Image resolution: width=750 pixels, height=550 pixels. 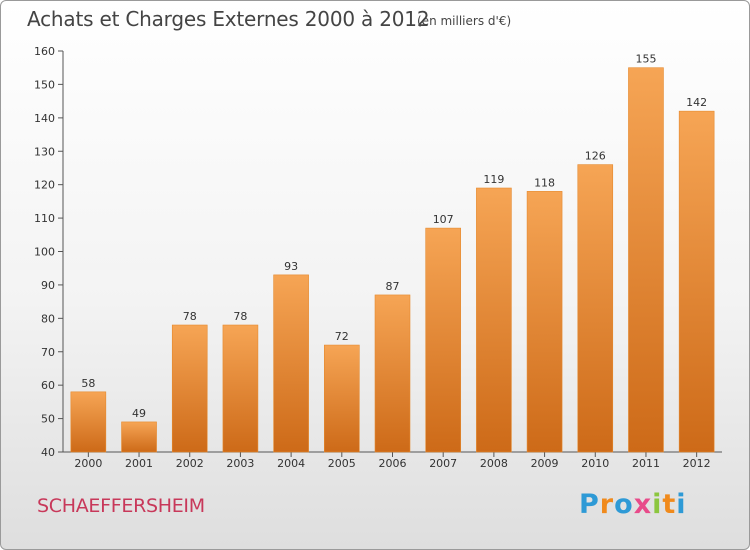 What do you see at coordinates (139, 413) in the screenshot?
I see `bar-value-label: 49` at bounding box center [139, 413].